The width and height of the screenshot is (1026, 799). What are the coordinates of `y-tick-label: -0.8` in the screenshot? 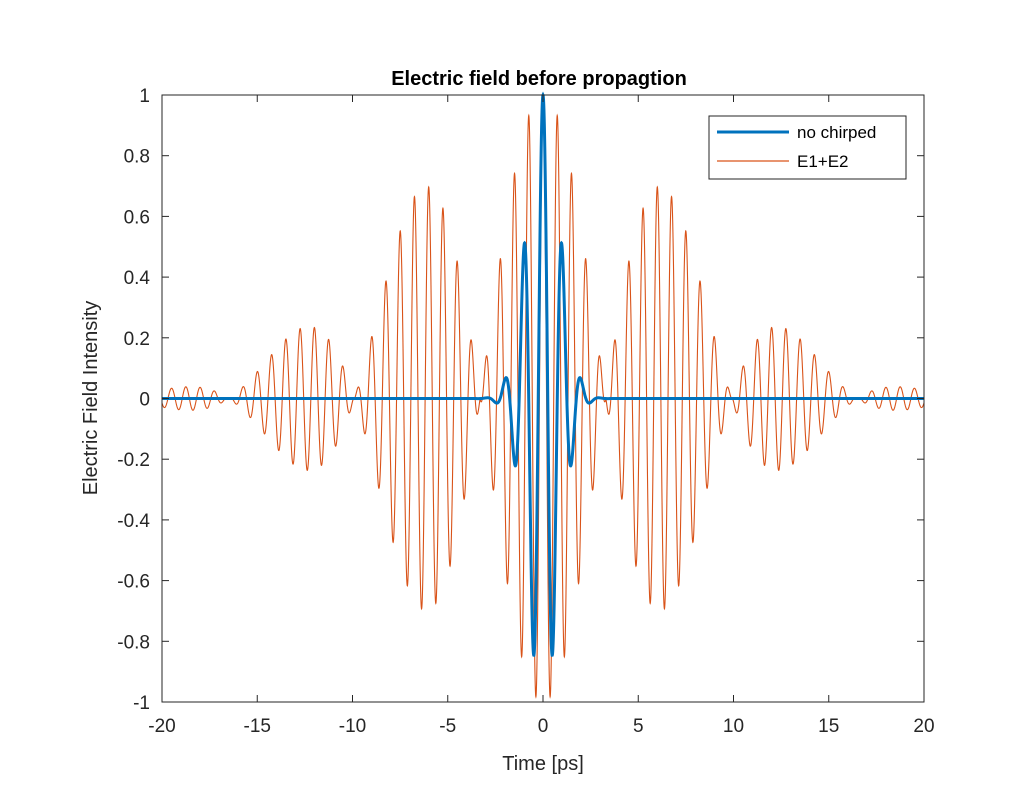 It's located at (133, 642).